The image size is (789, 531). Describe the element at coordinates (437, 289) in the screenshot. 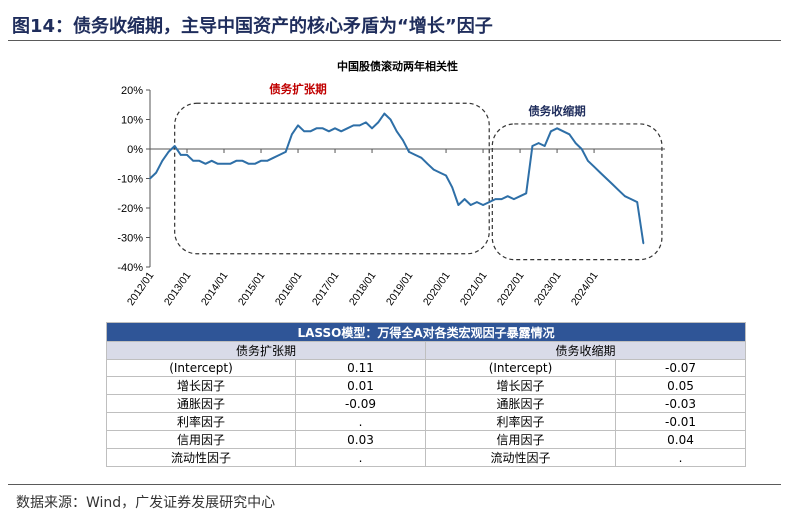

I see `x-tick-label: 2020/01` at that location.